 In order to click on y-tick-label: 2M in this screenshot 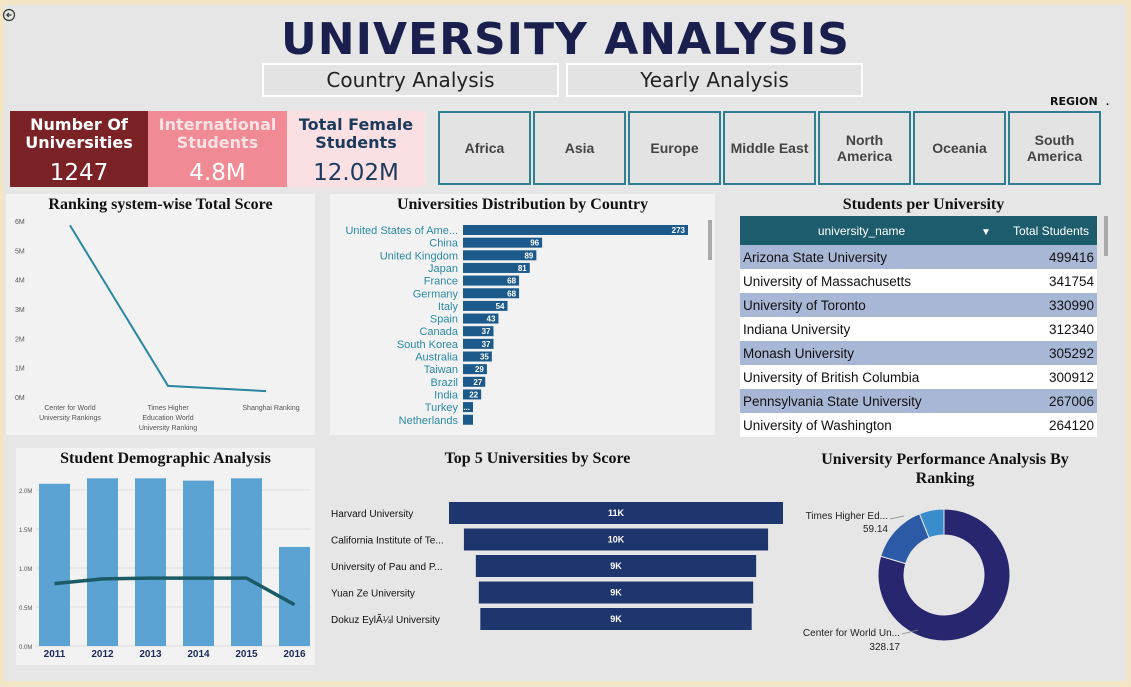, I will do `click(20, 339)`.